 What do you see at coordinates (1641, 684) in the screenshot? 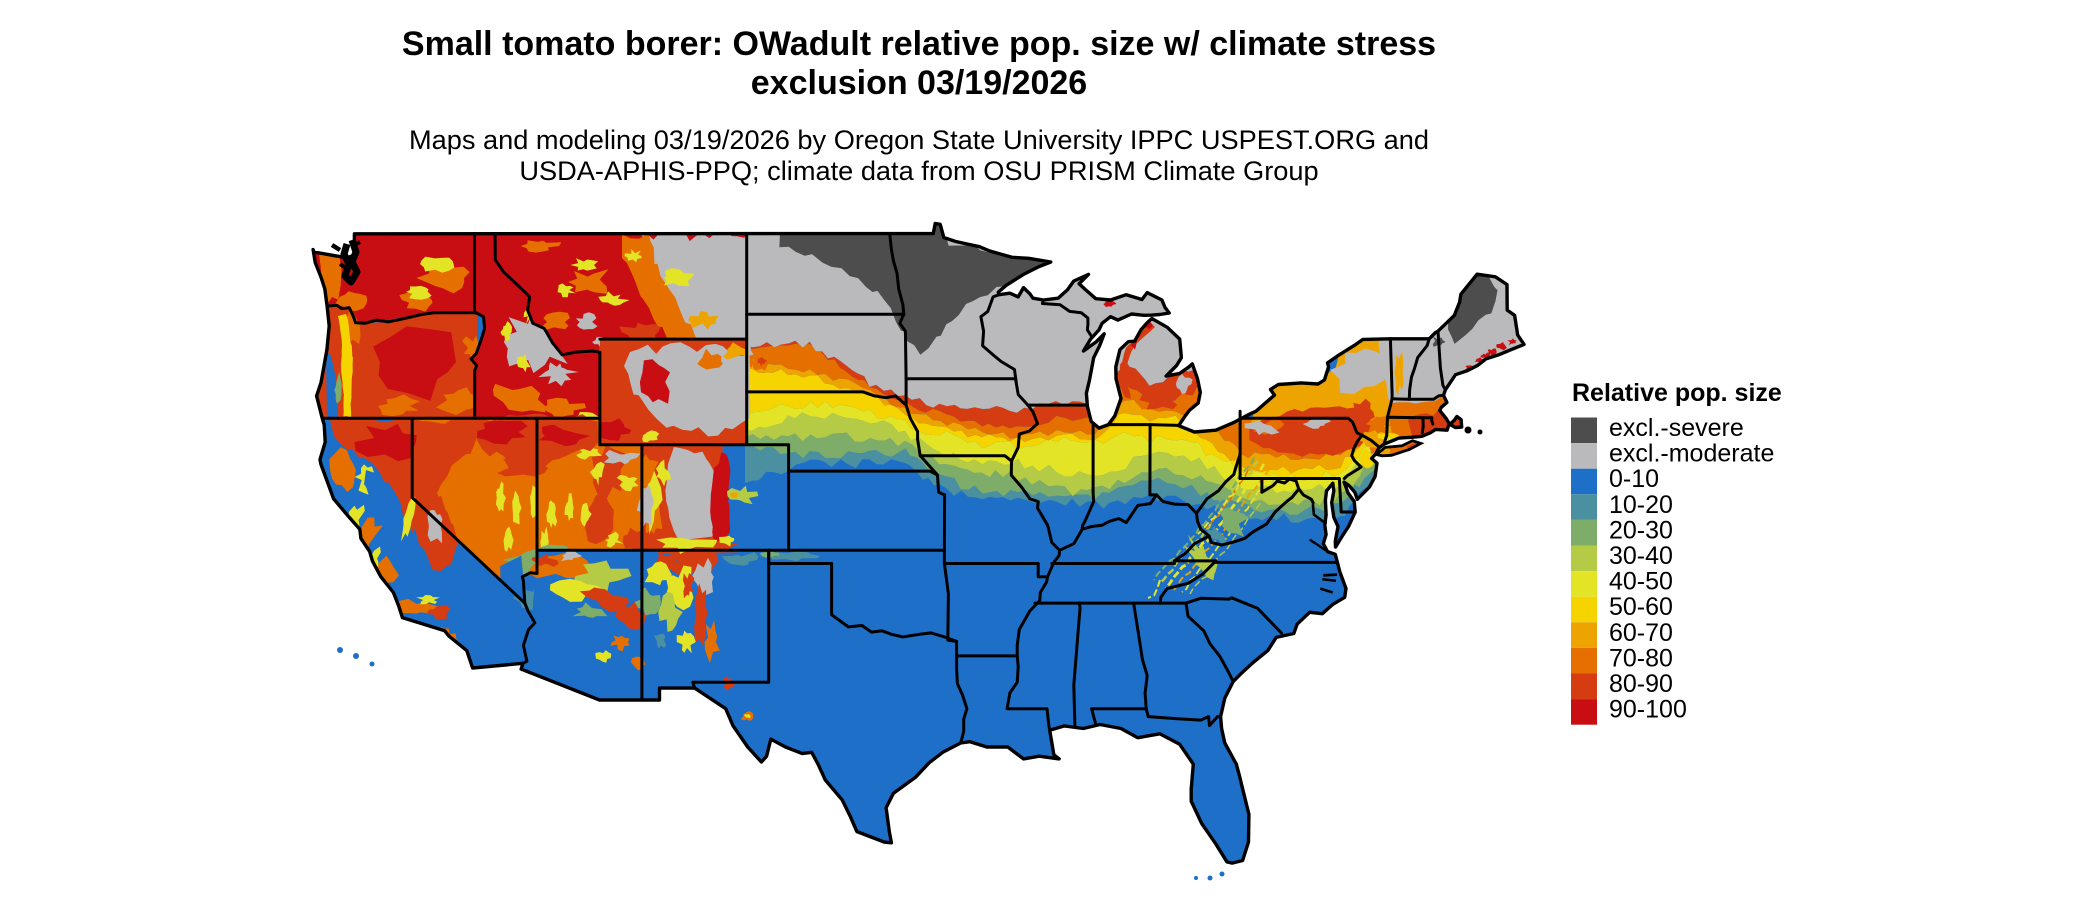
I see `svg-text: 80-90` at bounding box center [1641, 684].